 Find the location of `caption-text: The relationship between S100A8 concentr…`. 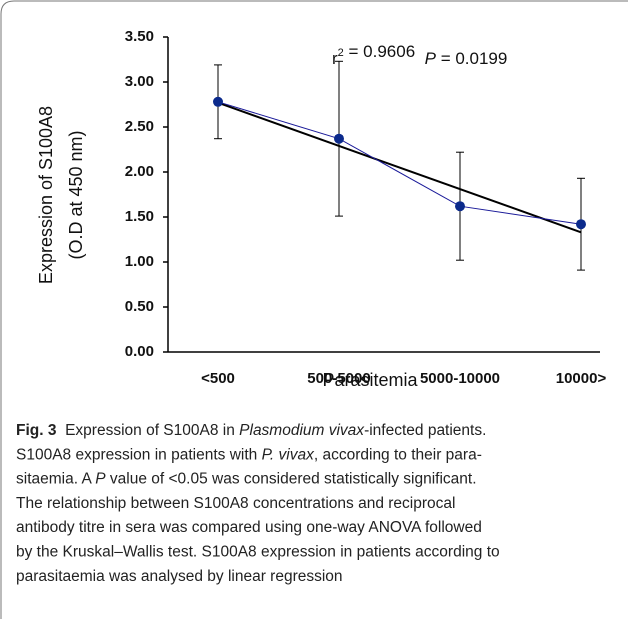

caption-text: The relationship between S100A8 concentr… is located at coordinates (235, 503).